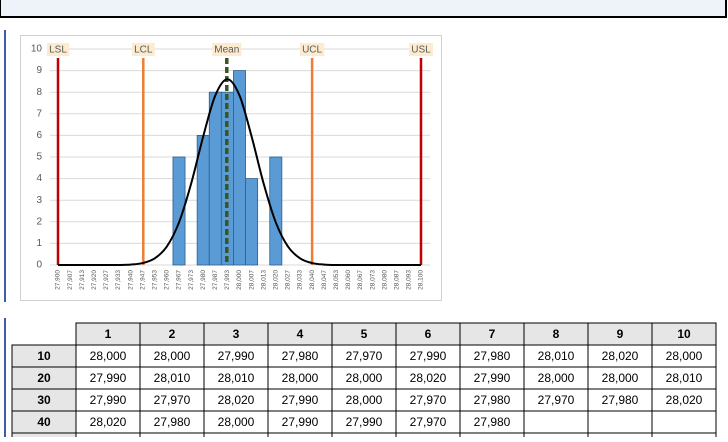 The image size is (728, 442). Describe the element at coordinates (39, 113) in the screenshot. I see `y-tick-label: 7` at that location.